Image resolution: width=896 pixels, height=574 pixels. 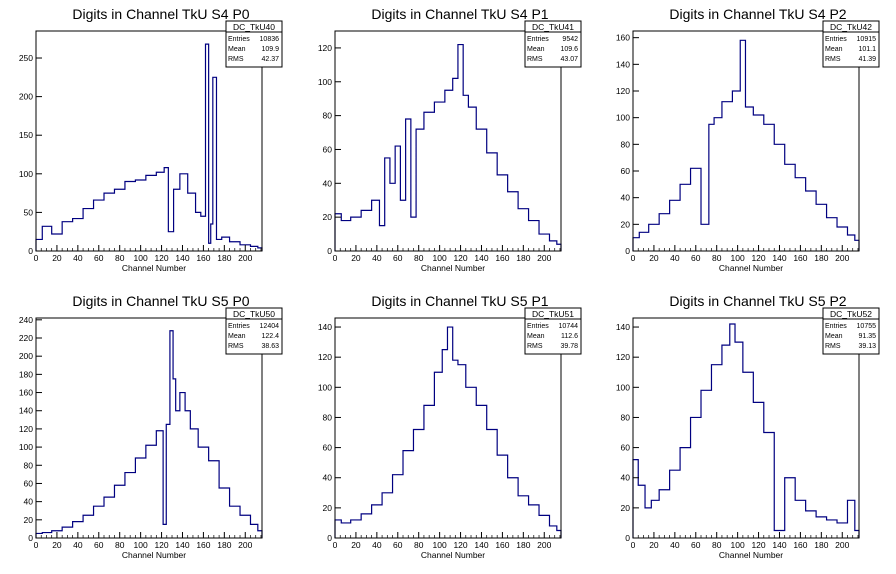 What do you see at coordinates (26, 356) in the screenshot?
I see `y-tick-label: 200` at bounding box center [26, 356].